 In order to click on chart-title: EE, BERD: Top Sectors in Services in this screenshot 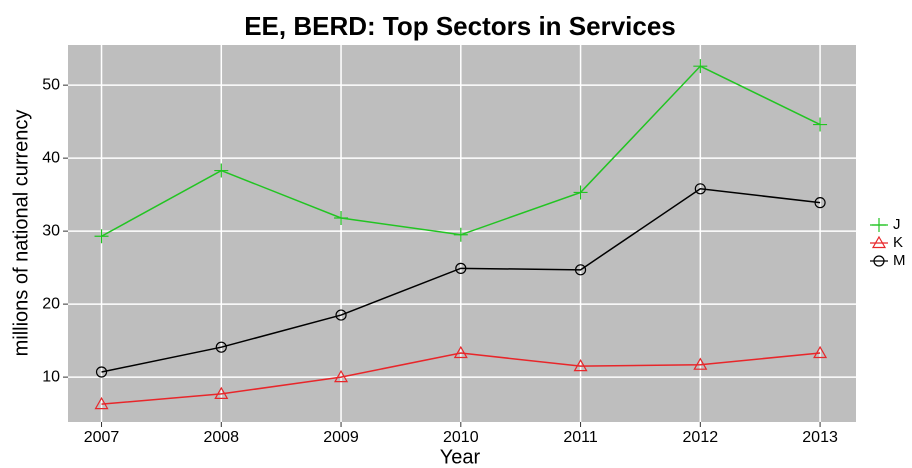, I will do `click(460, 26)`.